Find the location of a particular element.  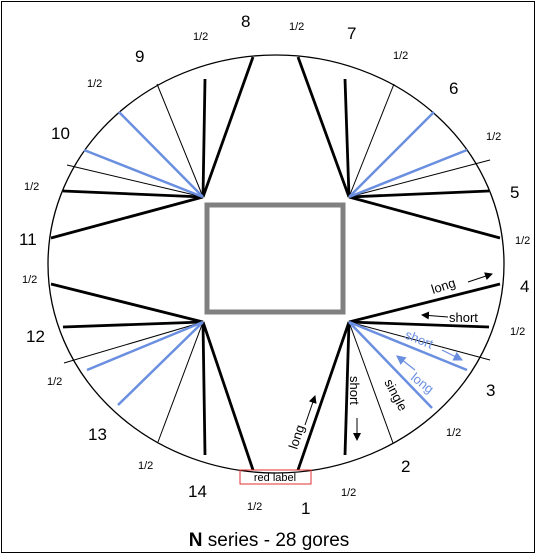

red-label-box is located at coordinates (275, 477).